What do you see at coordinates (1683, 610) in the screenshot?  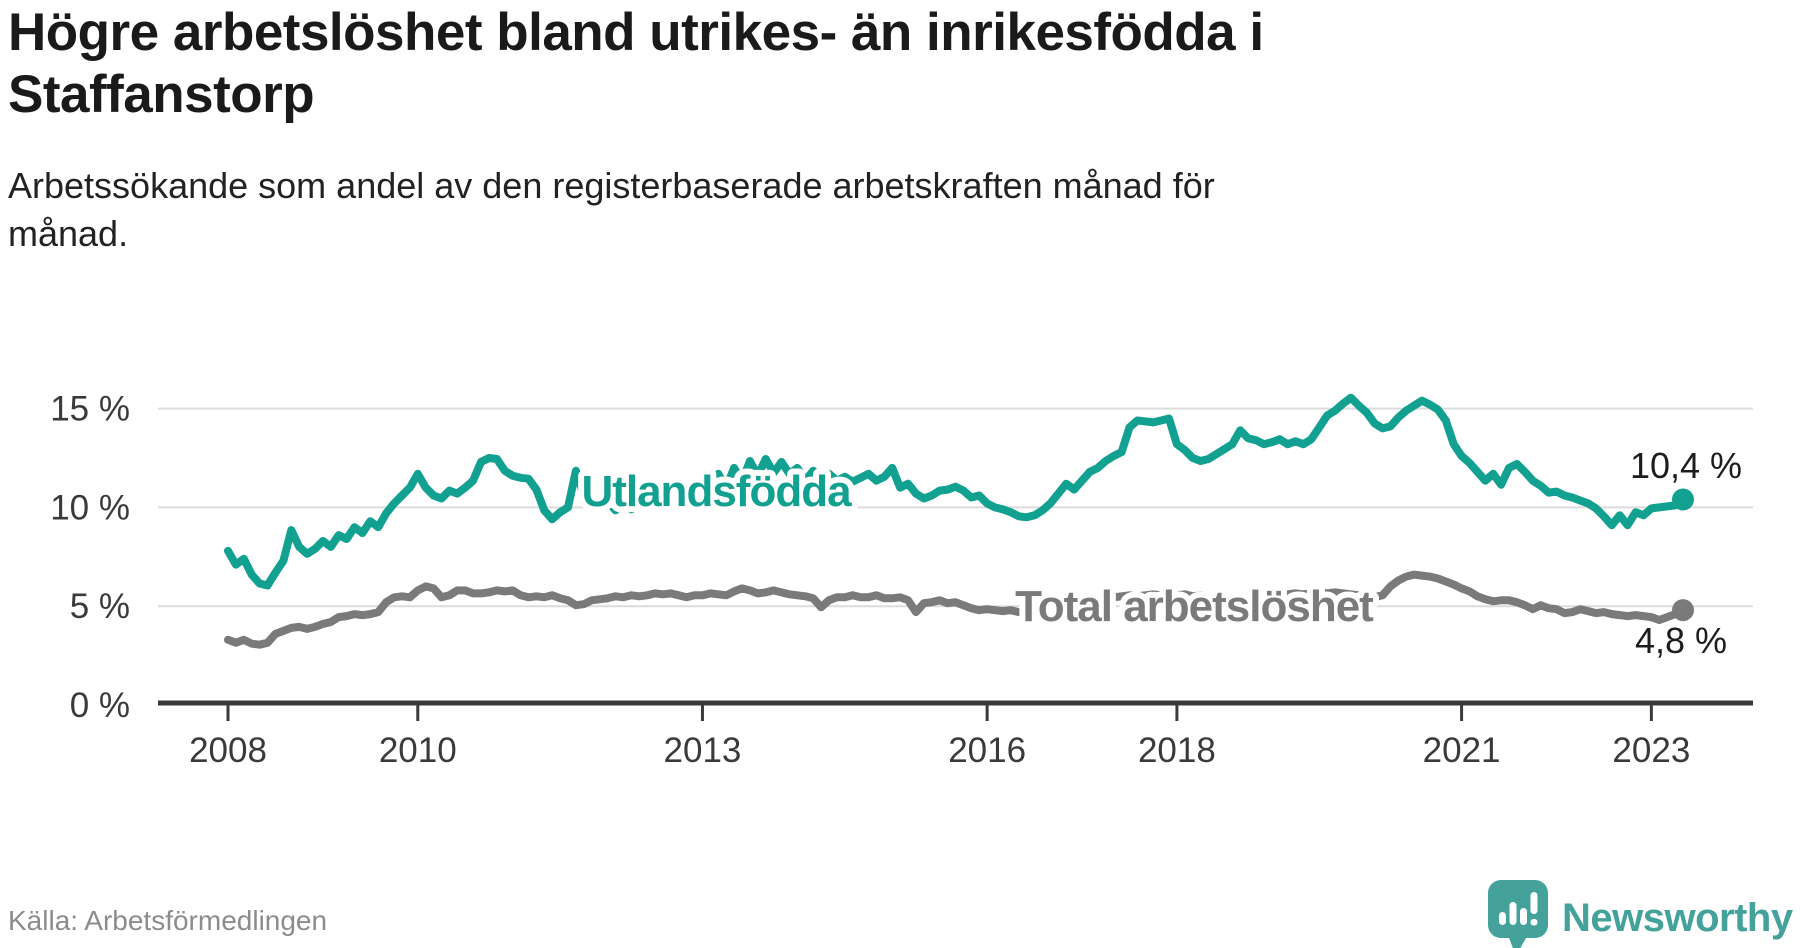 I see `series-end-dot-total` at bounding box center [1683, 610].